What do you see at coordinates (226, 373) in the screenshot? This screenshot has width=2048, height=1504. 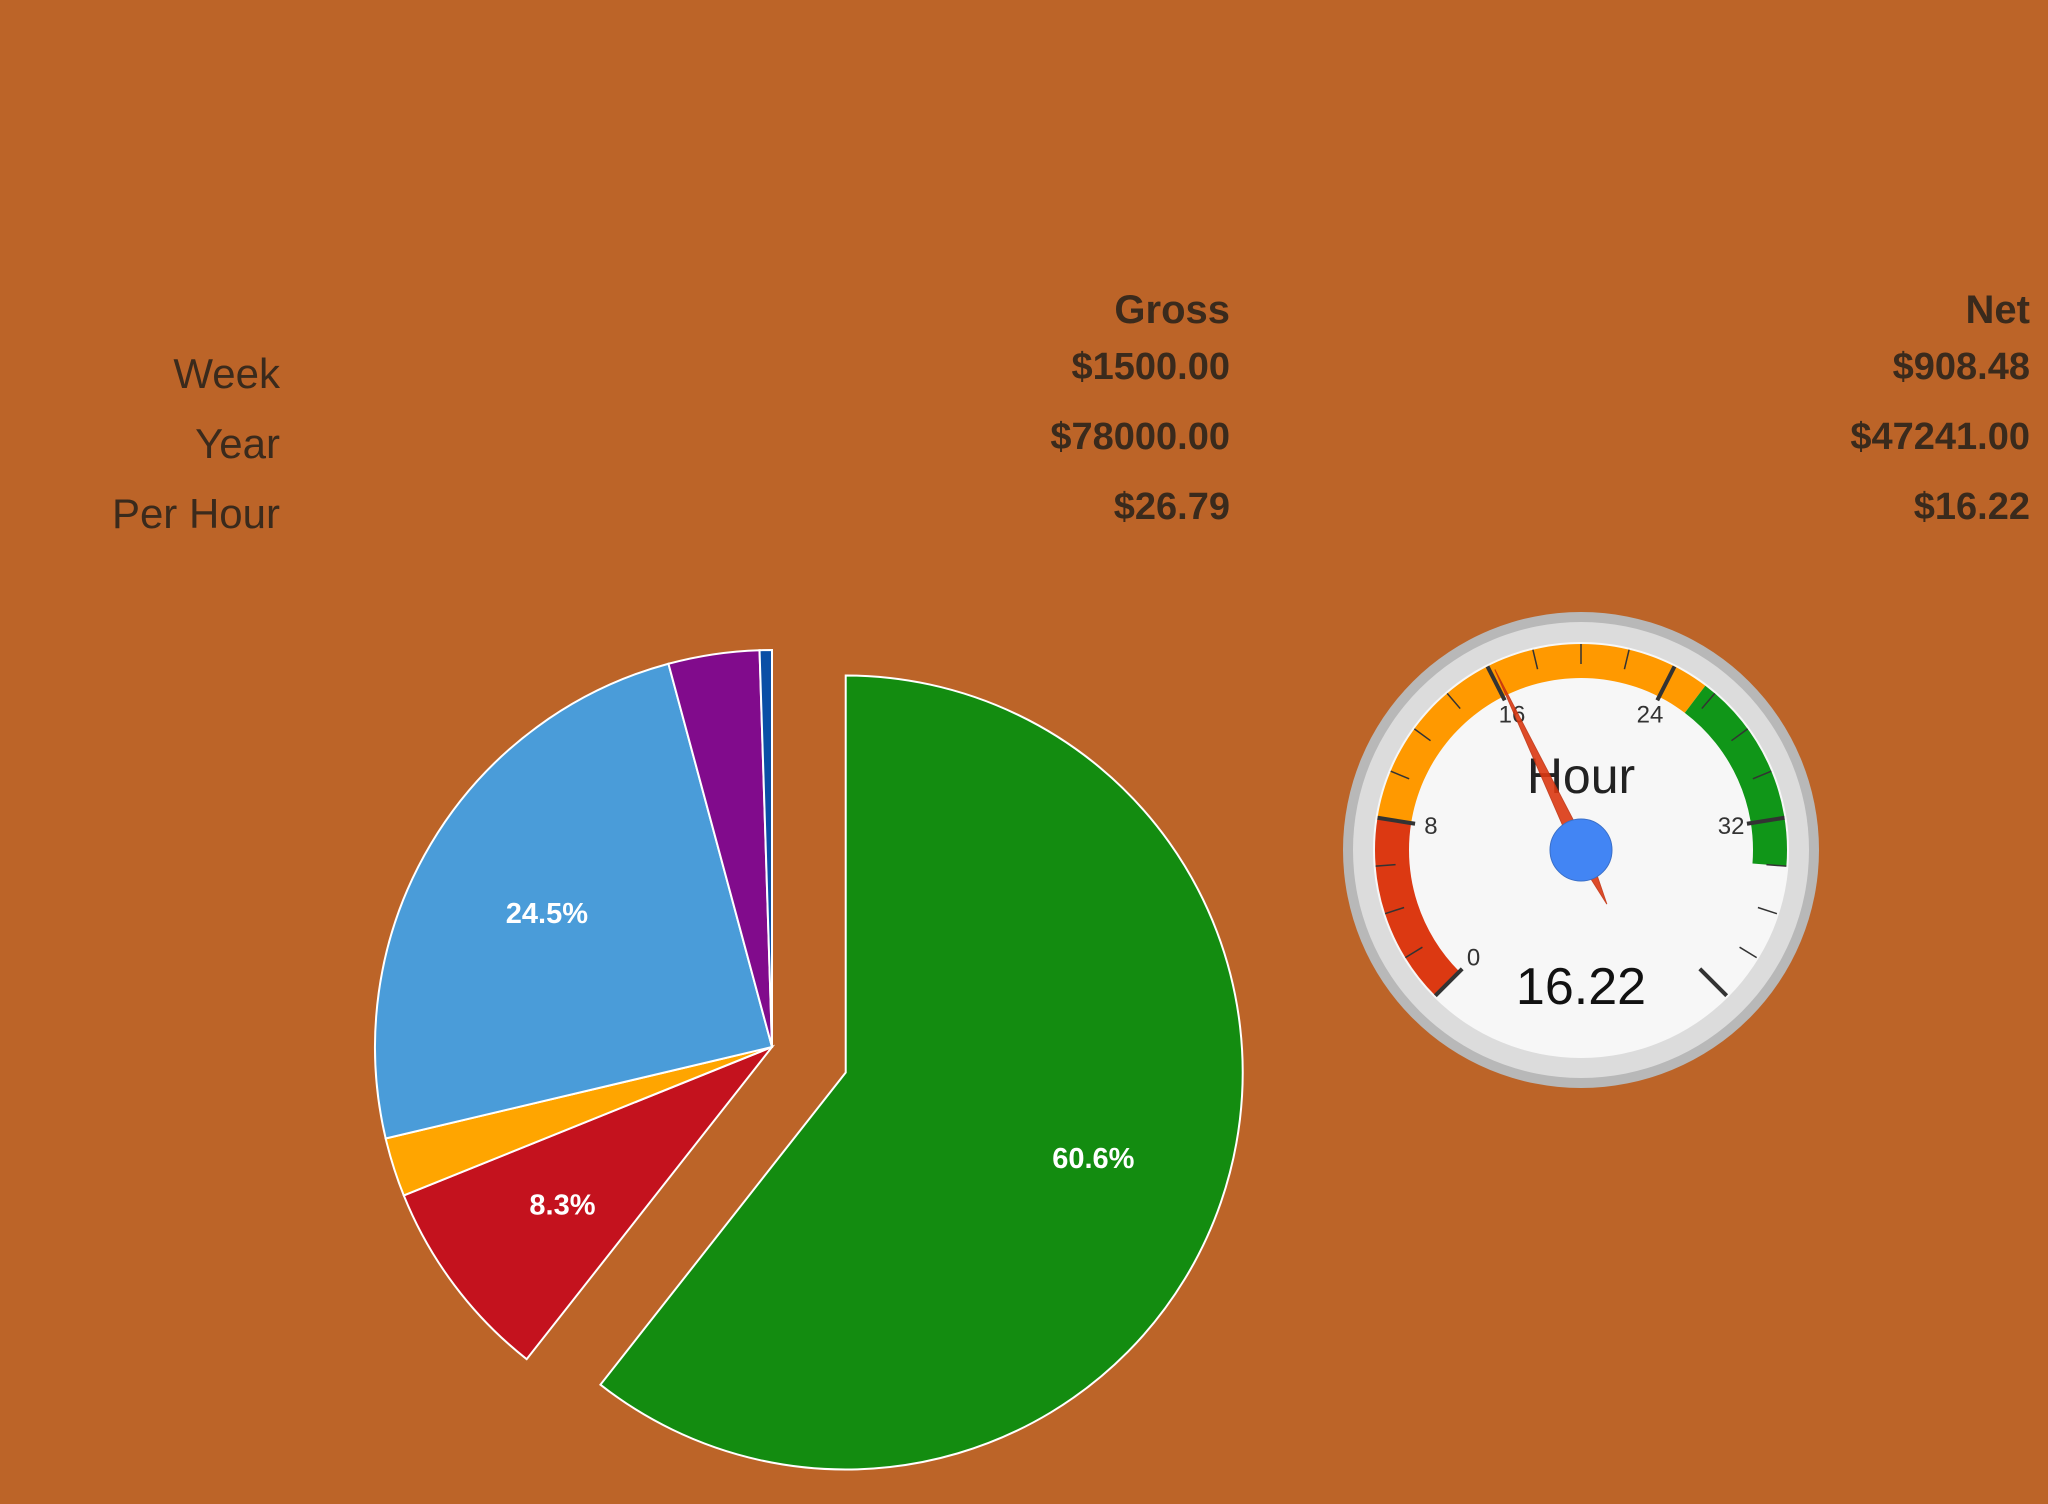 I see `row-label-week: Week` at bounding box center [226, 373].